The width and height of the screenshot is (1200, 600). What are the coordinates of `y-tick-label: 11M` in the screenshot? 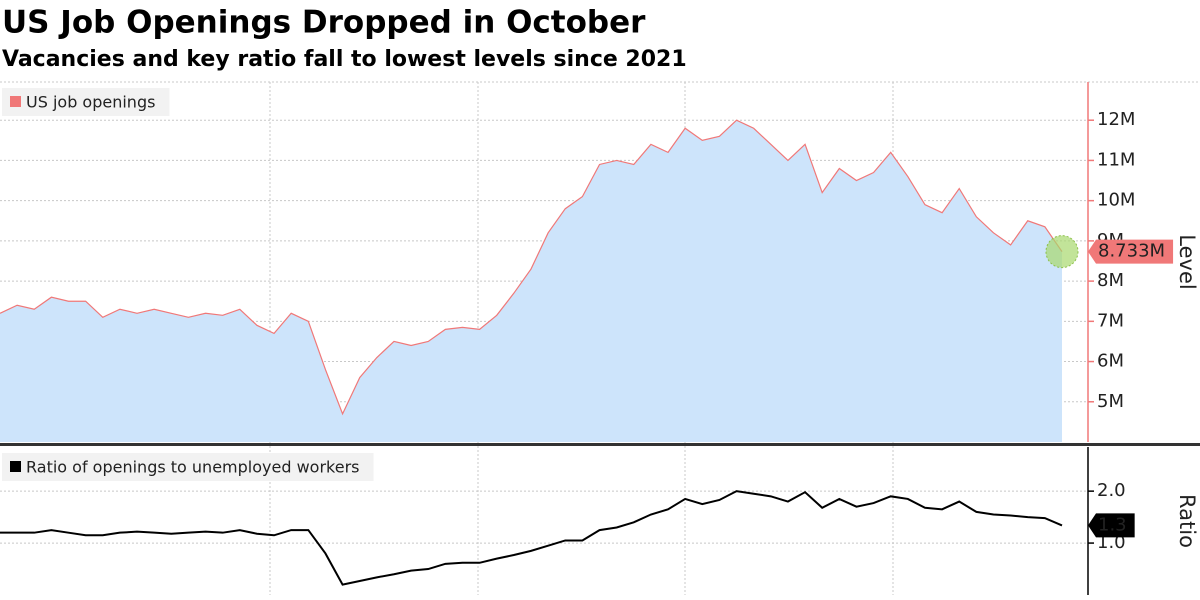 It's located at (1116, 159).